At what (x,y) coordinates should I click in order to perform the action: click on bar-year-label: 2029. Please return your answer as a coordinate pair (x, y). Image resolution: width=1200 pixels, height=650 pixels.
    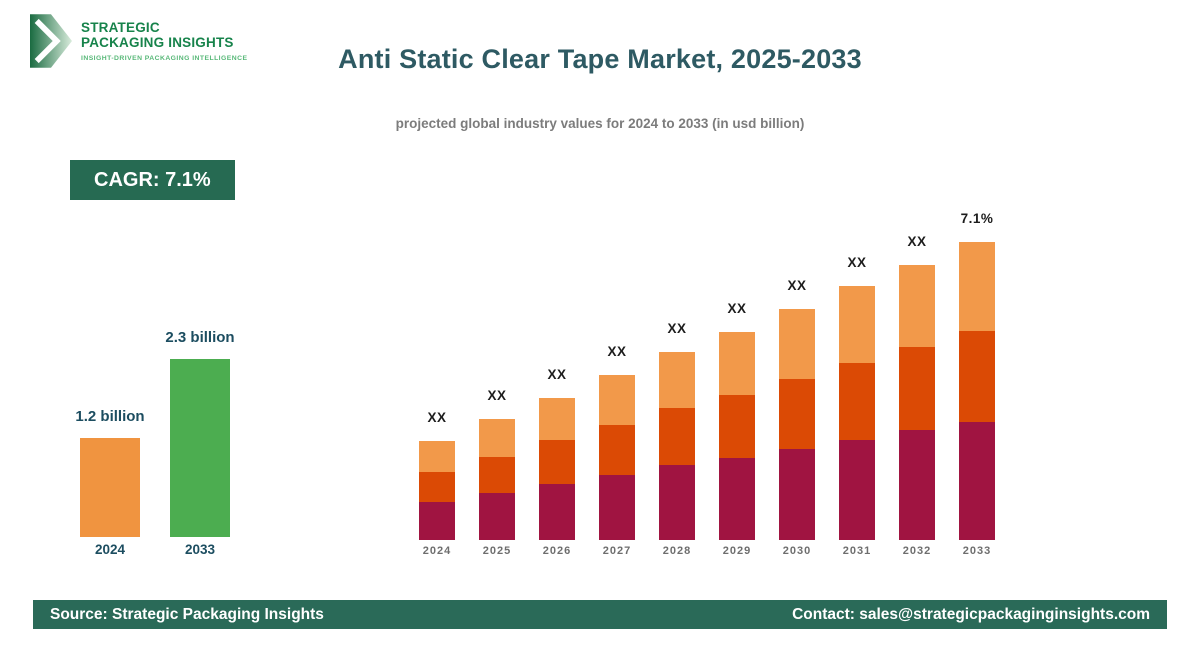
    Looking at the image, I should click on (737, 551).